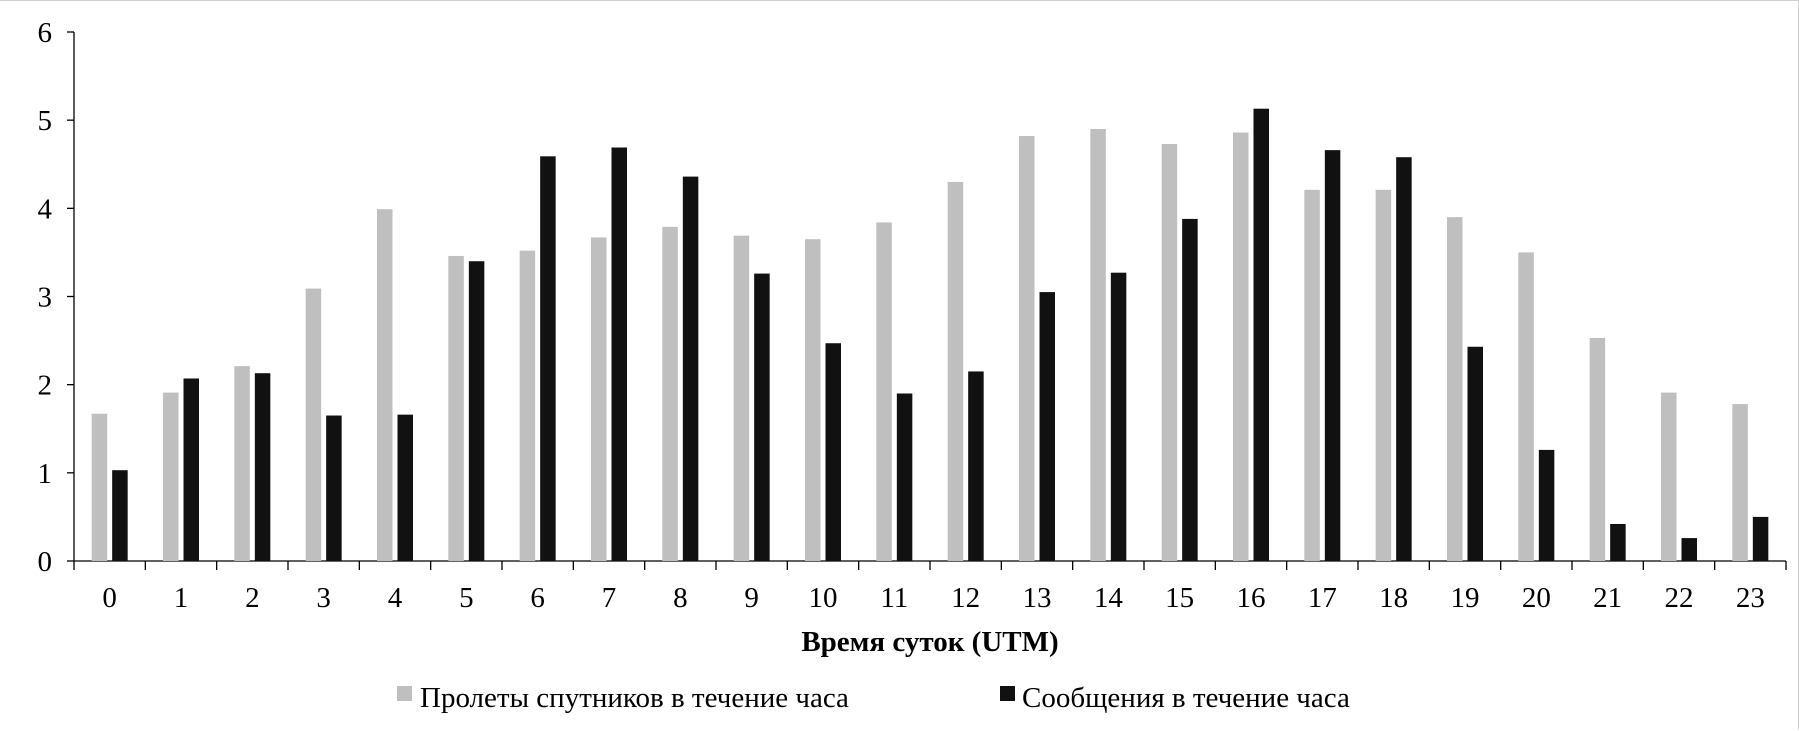 This screenshot has height=731, width=1799. Describe the element at coordinates (1750, 598) in the screenshot. I see `x-tick-label: 23` at that location.